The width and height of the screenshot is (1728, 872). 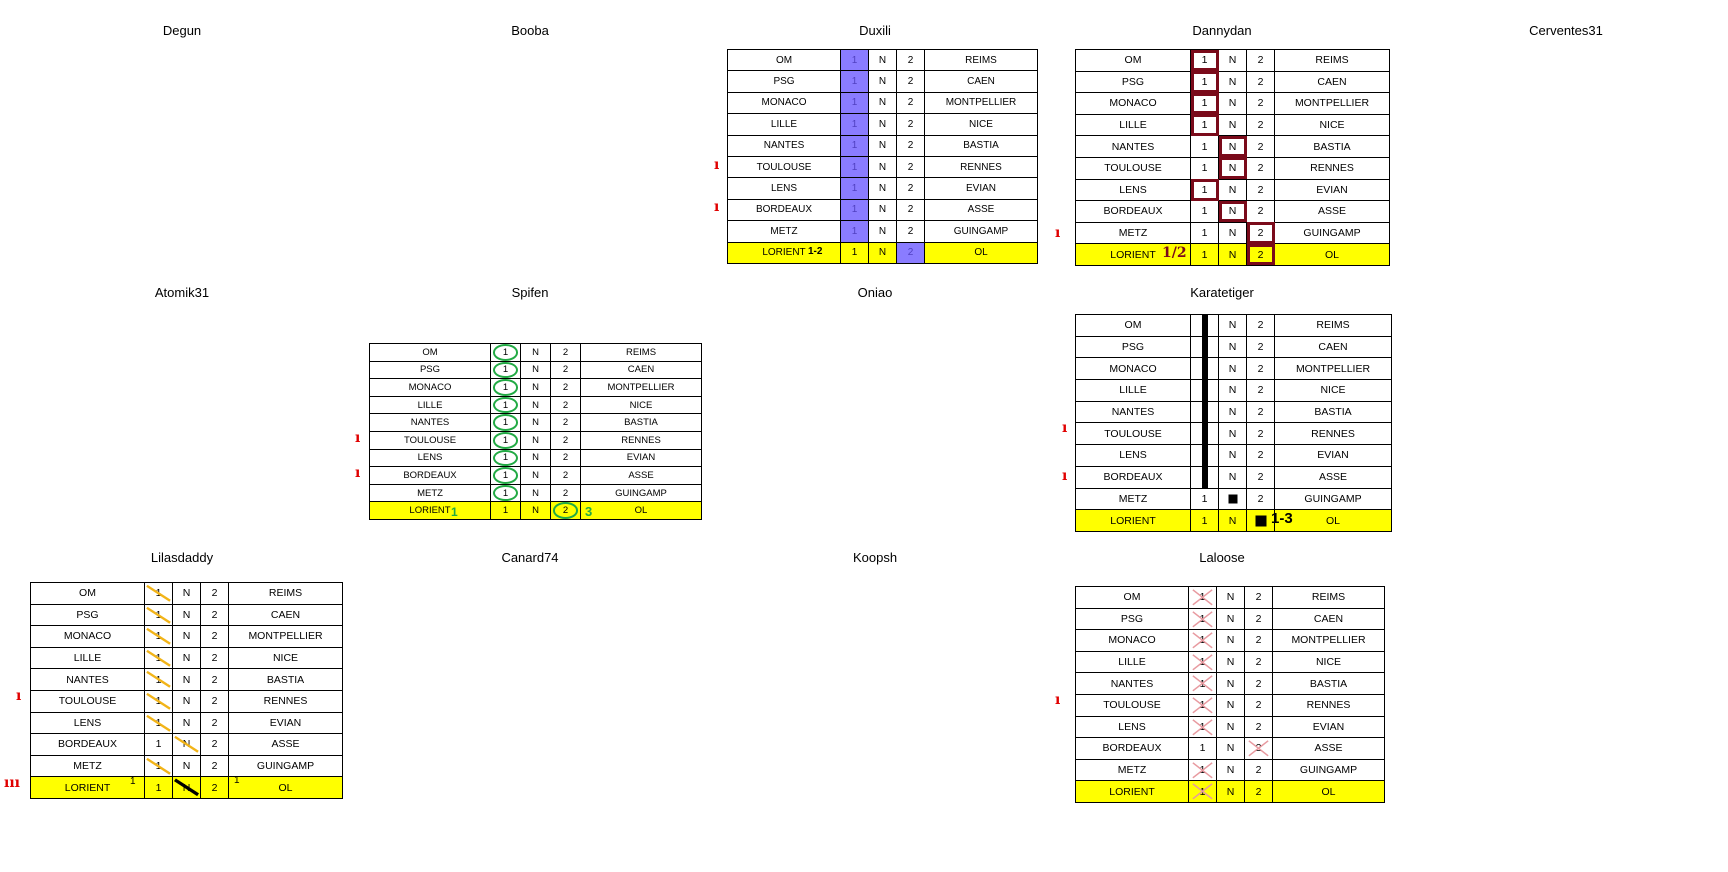 What do you see at coordinates (1333, 498) in the screenshot?
I see `away-team-cell-text: GUINGAMP` at bounding box center [1333, 498].